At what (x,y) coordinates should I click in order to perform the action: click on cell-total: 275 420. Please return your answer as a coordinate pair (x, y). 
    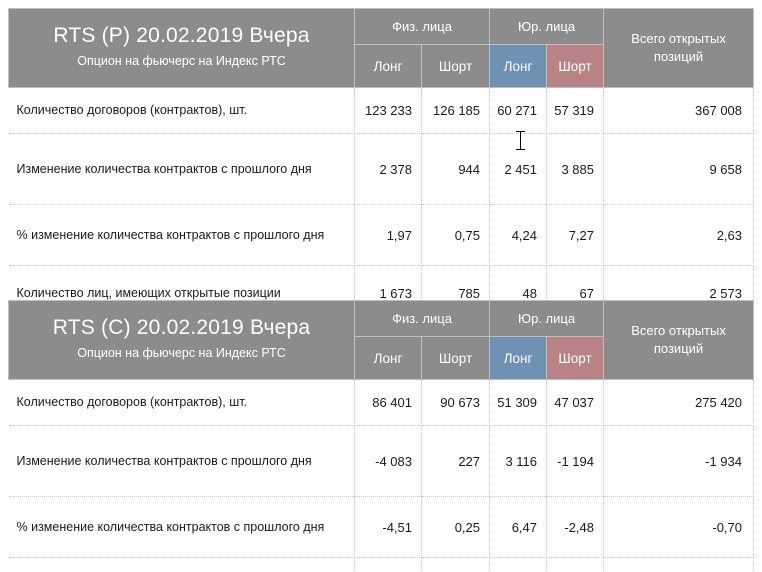
    Looking at the image, I should click on (679, 402).